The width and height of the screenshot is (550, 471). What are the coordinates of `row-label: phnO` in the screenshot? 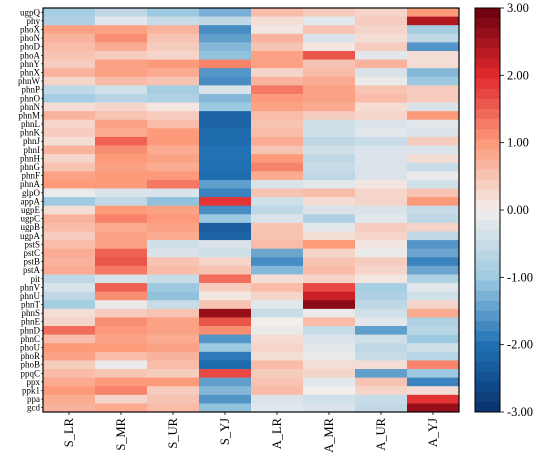 It's located at (30, 98).